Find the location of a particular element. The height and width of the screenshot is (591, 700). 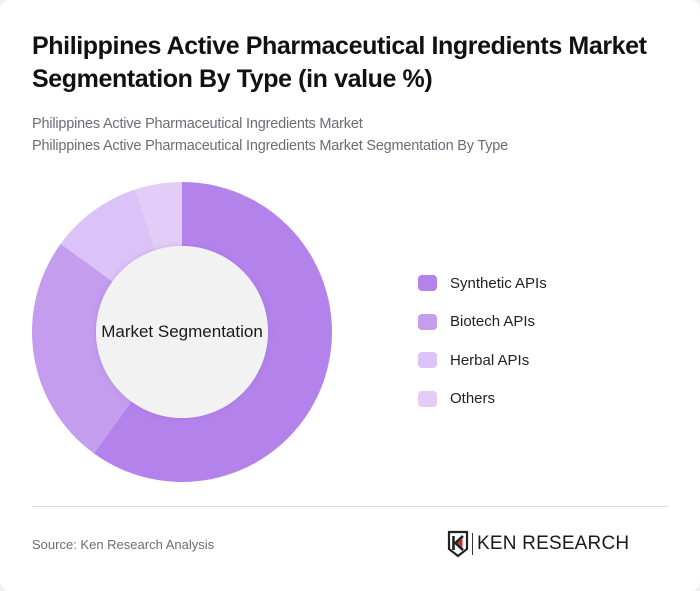

donut-segment-biotech-apis is located at coordinates (82, 348).